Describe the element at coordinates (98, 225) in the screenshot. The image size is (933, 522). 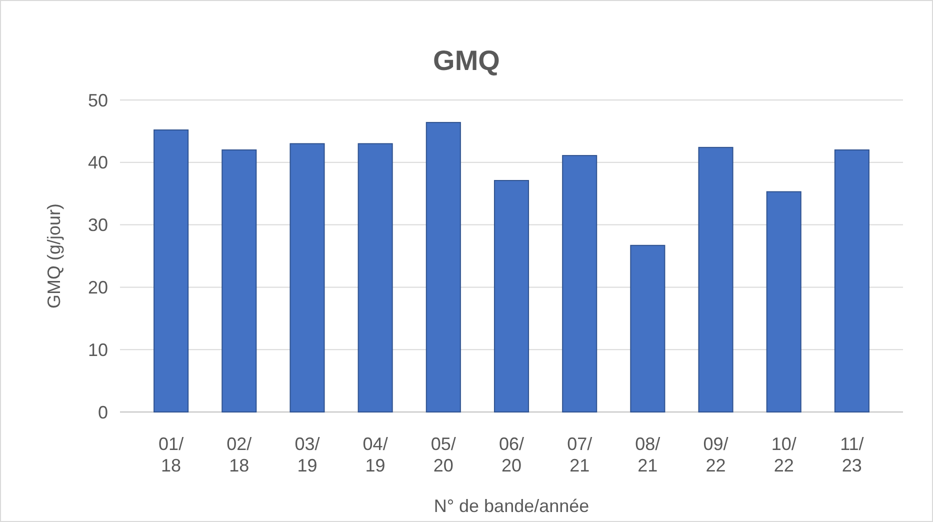
I see `y-tick-label: 30` at that location.